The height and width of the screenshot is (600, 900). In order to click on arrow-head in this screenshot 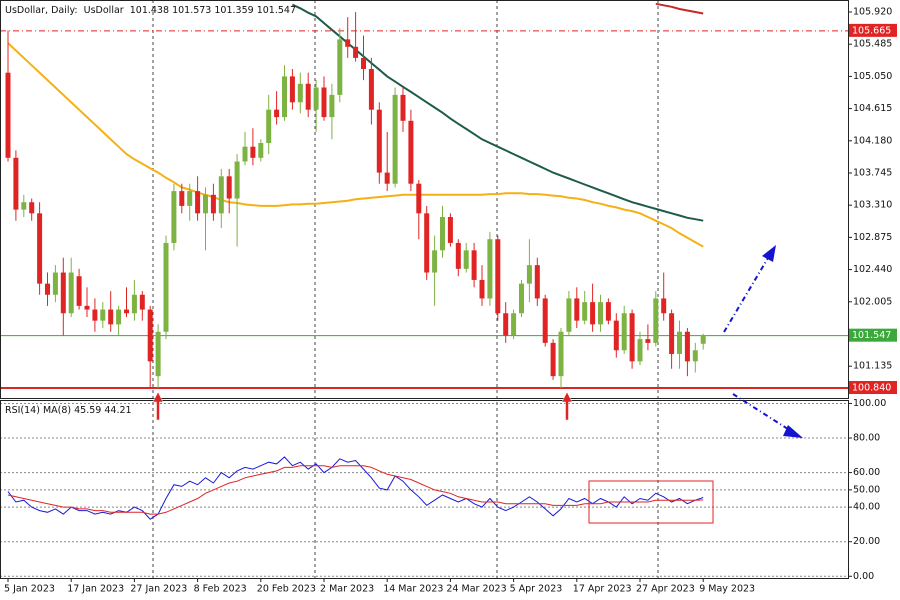, I will do `click(793, 431)`.